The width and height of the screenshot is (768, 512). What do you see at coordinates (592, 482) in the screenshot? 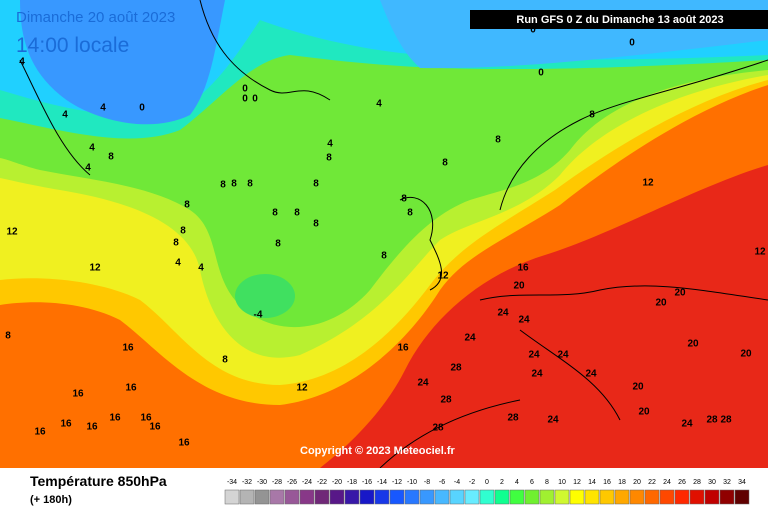
I see `legend-label: 14` at bounding box center [592, 482].